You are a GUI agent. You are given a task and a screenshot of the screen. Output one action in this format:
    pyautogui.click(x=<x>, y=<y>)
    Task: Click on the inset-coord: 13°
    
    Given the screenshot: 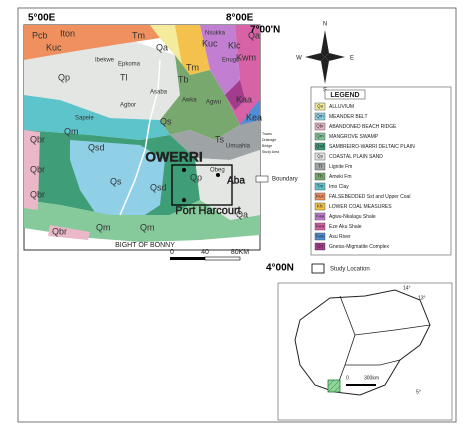 What is the action you would take?
    pyautogui.click(x=422, y=298)
    